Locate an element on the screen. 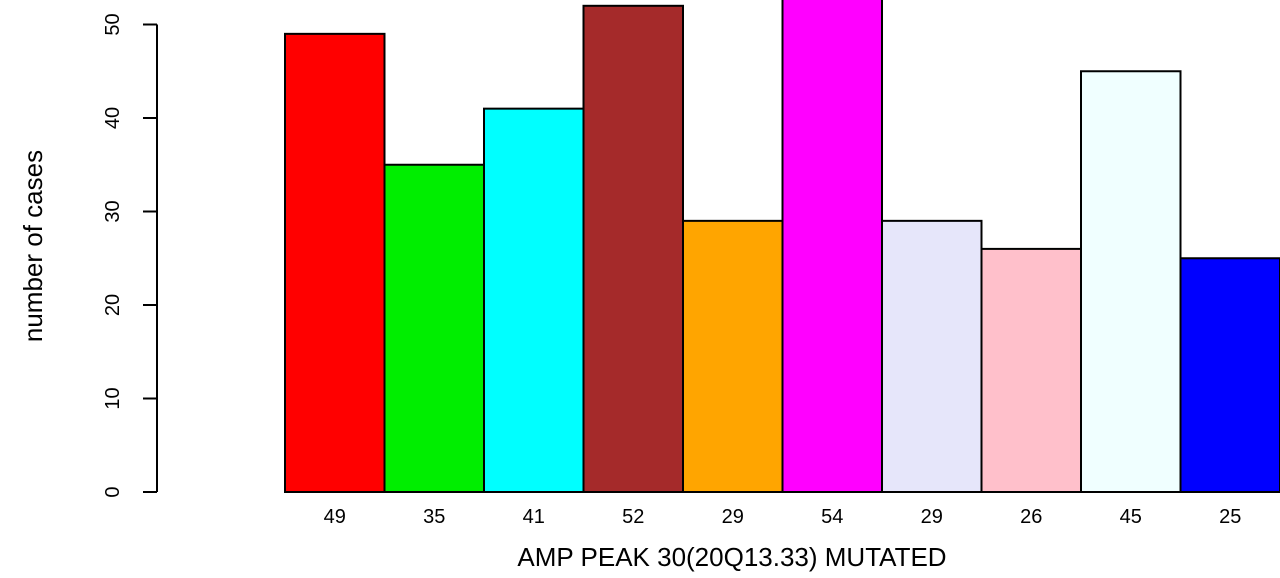 This screenshot has width=1280, height=578. y-axis-title: number of cases is located at coordinates (33, 246).